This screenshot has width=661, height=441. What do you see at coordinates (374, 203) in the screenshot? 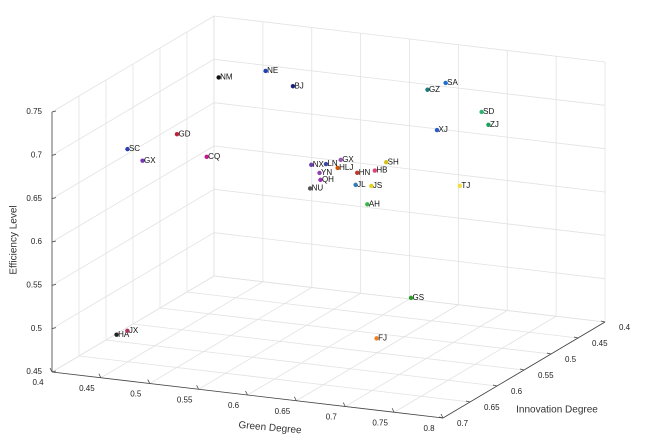
I see `point-label: AH` at bounding box center [374, 203].